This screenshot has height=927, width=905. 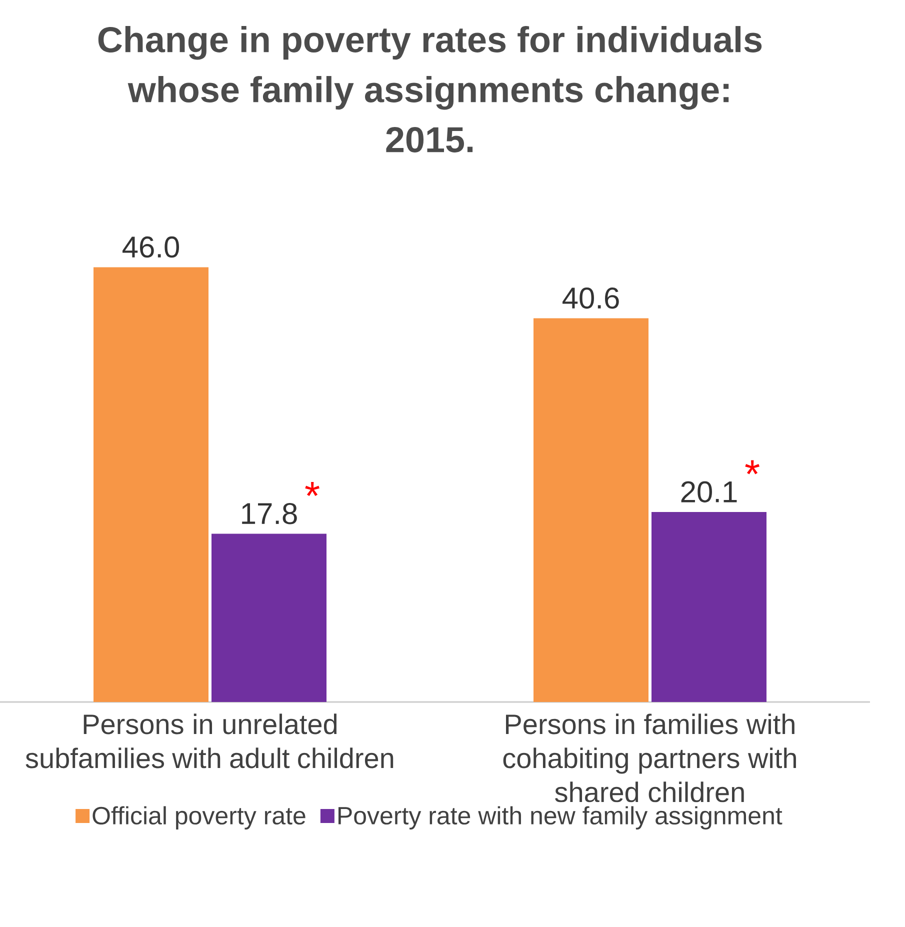 What do you see at coordinates (590, 298) in the screenshot?
I see `data-label: 40.6` at bounding box center [590, 298].